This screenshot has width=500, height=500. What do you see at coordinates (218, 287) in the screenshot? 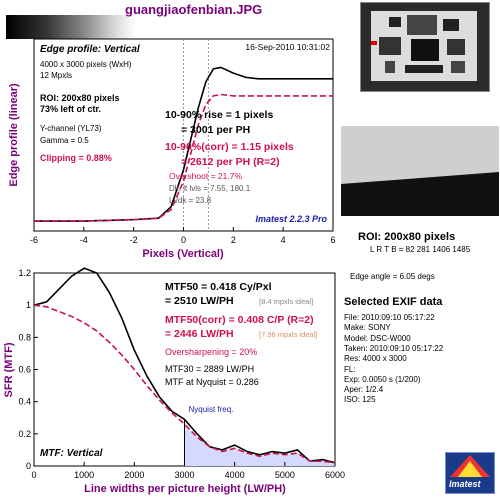
I see `result-mtf50: MTF50 = 0.418 Cy/Pxl` at bounding box center [218, 287].